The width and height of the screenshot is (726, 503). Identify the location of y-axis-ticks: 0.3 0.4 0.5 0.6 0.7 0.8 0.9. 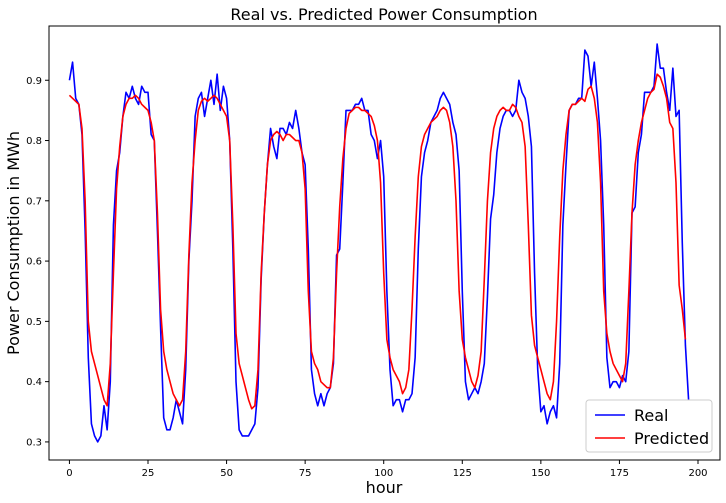
(37, 262).